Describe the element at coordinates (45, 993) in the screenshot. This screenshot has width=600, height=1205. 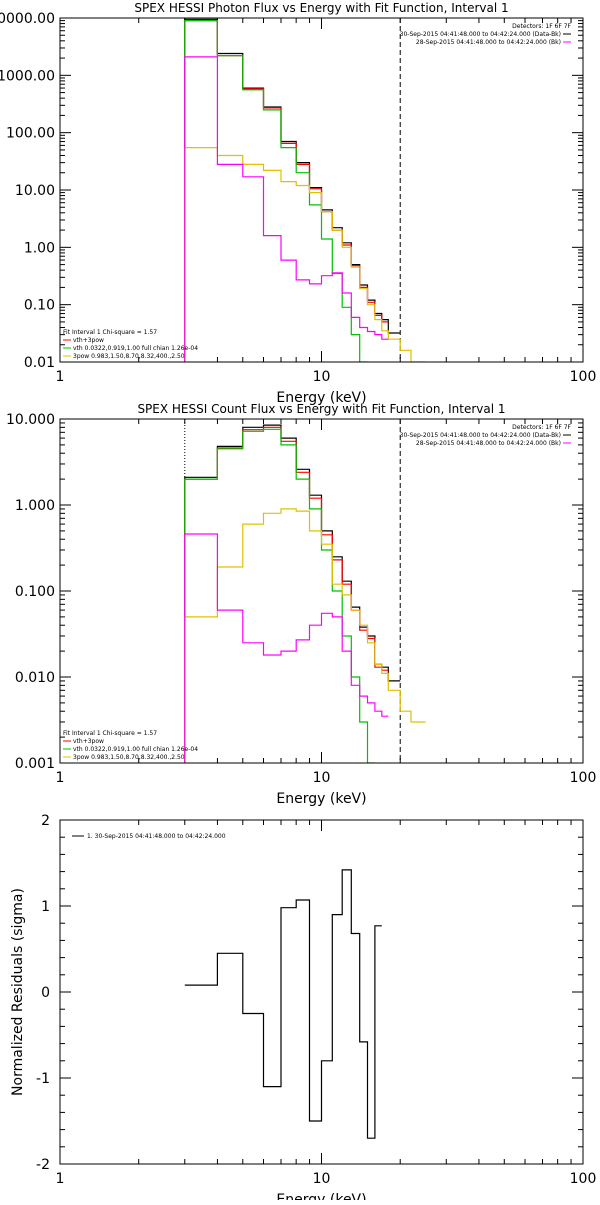
I see `y-tick-label: 0` at that location.